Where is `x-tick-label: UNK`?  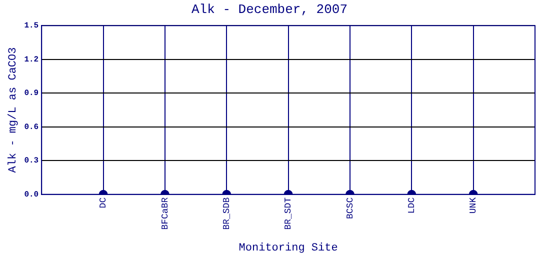
x-tick-label: UNK is located at coordinates (473, 205).